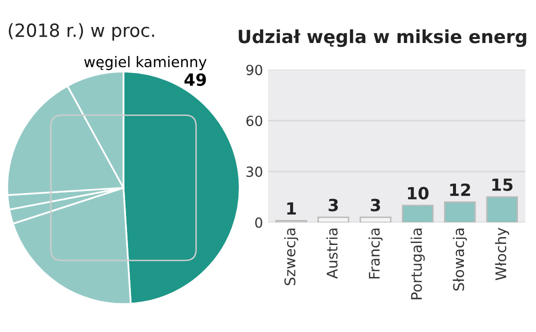  Describe the element at coordinates (502, 254) in the screenshot. I see `x-tick-label: Włochy` at that location.